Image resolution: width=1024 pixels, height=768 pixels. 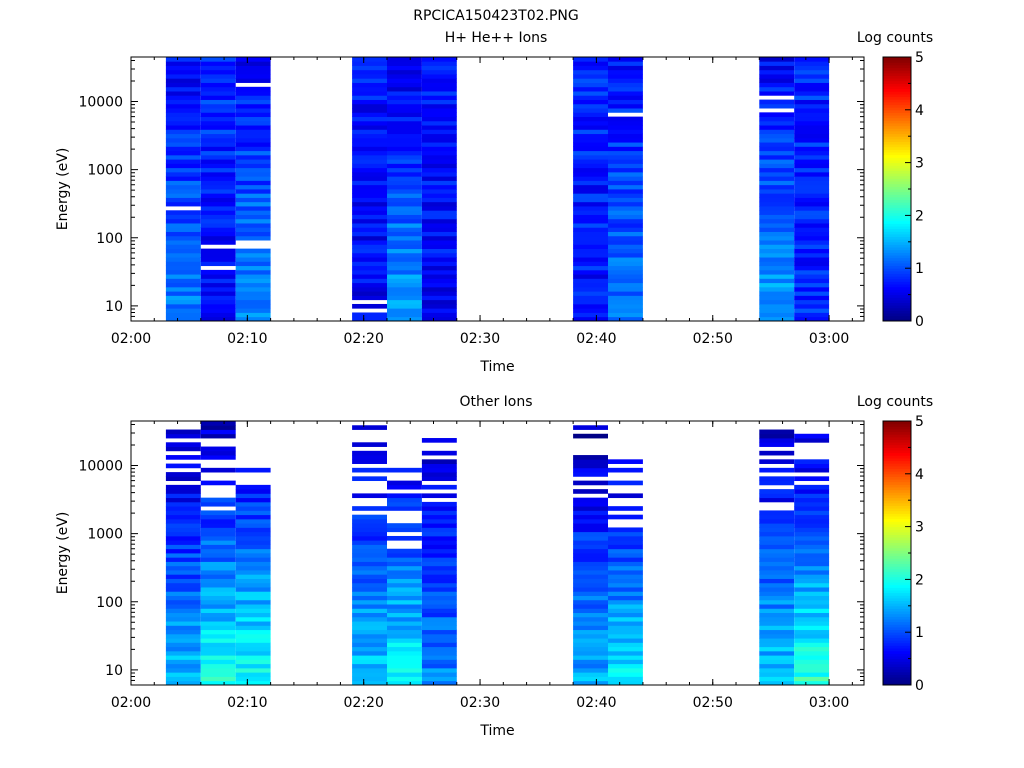 I want to click on colorbar-label: Log counts, so click(x=895, y=38).